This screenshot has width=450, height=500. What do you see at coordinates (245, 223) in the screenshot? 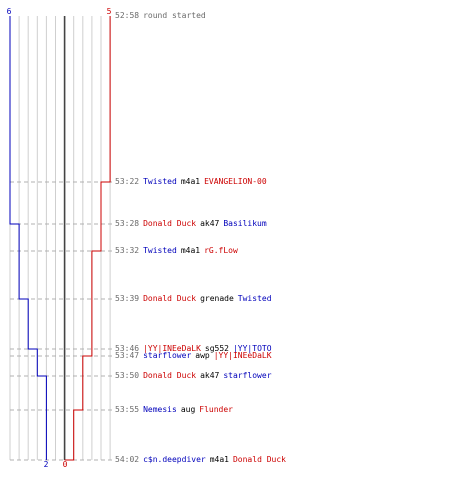
I see `victim-name: Basilikum` at bounding box center [245, 223].